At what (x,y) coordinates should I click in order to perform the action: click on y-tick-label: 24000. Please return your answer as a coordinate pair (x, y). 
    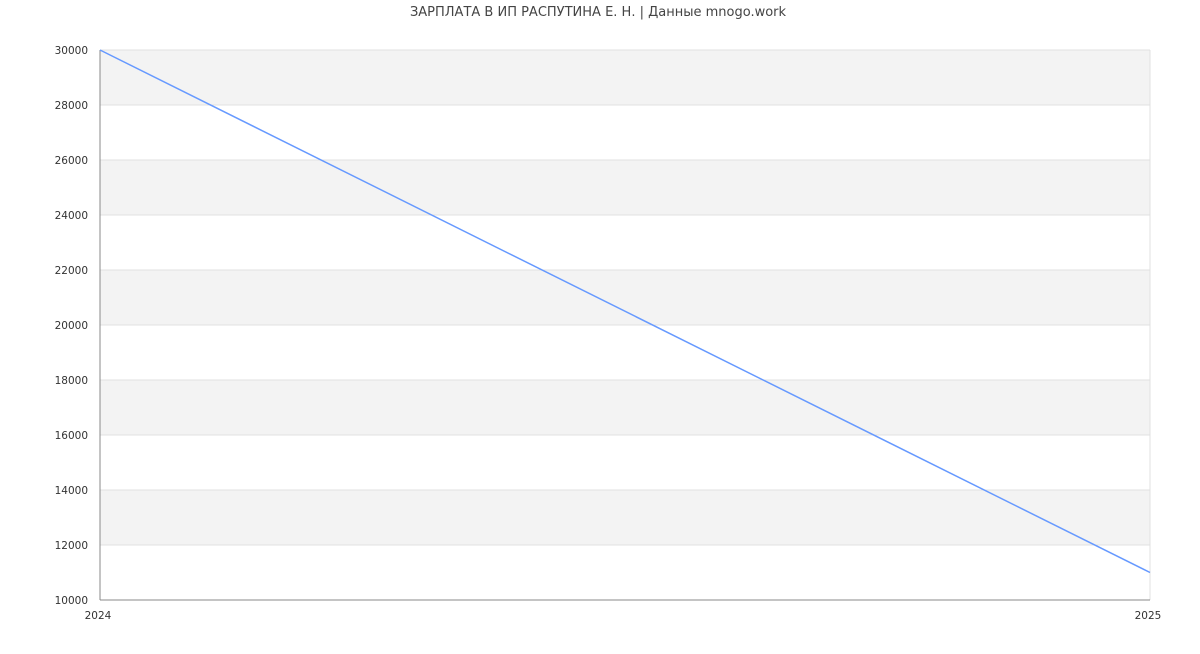
    Looking at the image, I should click on (71, 216).